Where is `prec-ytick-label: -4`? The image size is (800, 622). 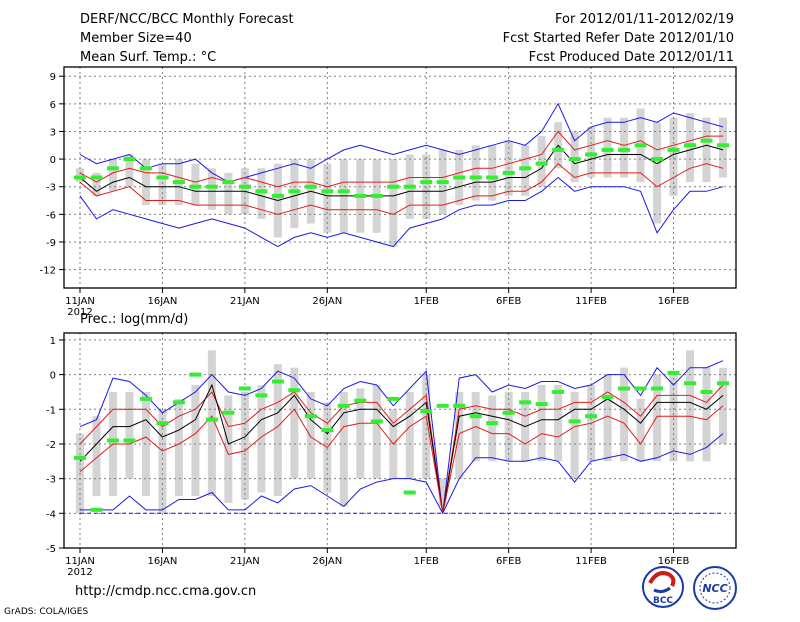 prec-ytick-label: -4 is located at coordinates (51, 514).